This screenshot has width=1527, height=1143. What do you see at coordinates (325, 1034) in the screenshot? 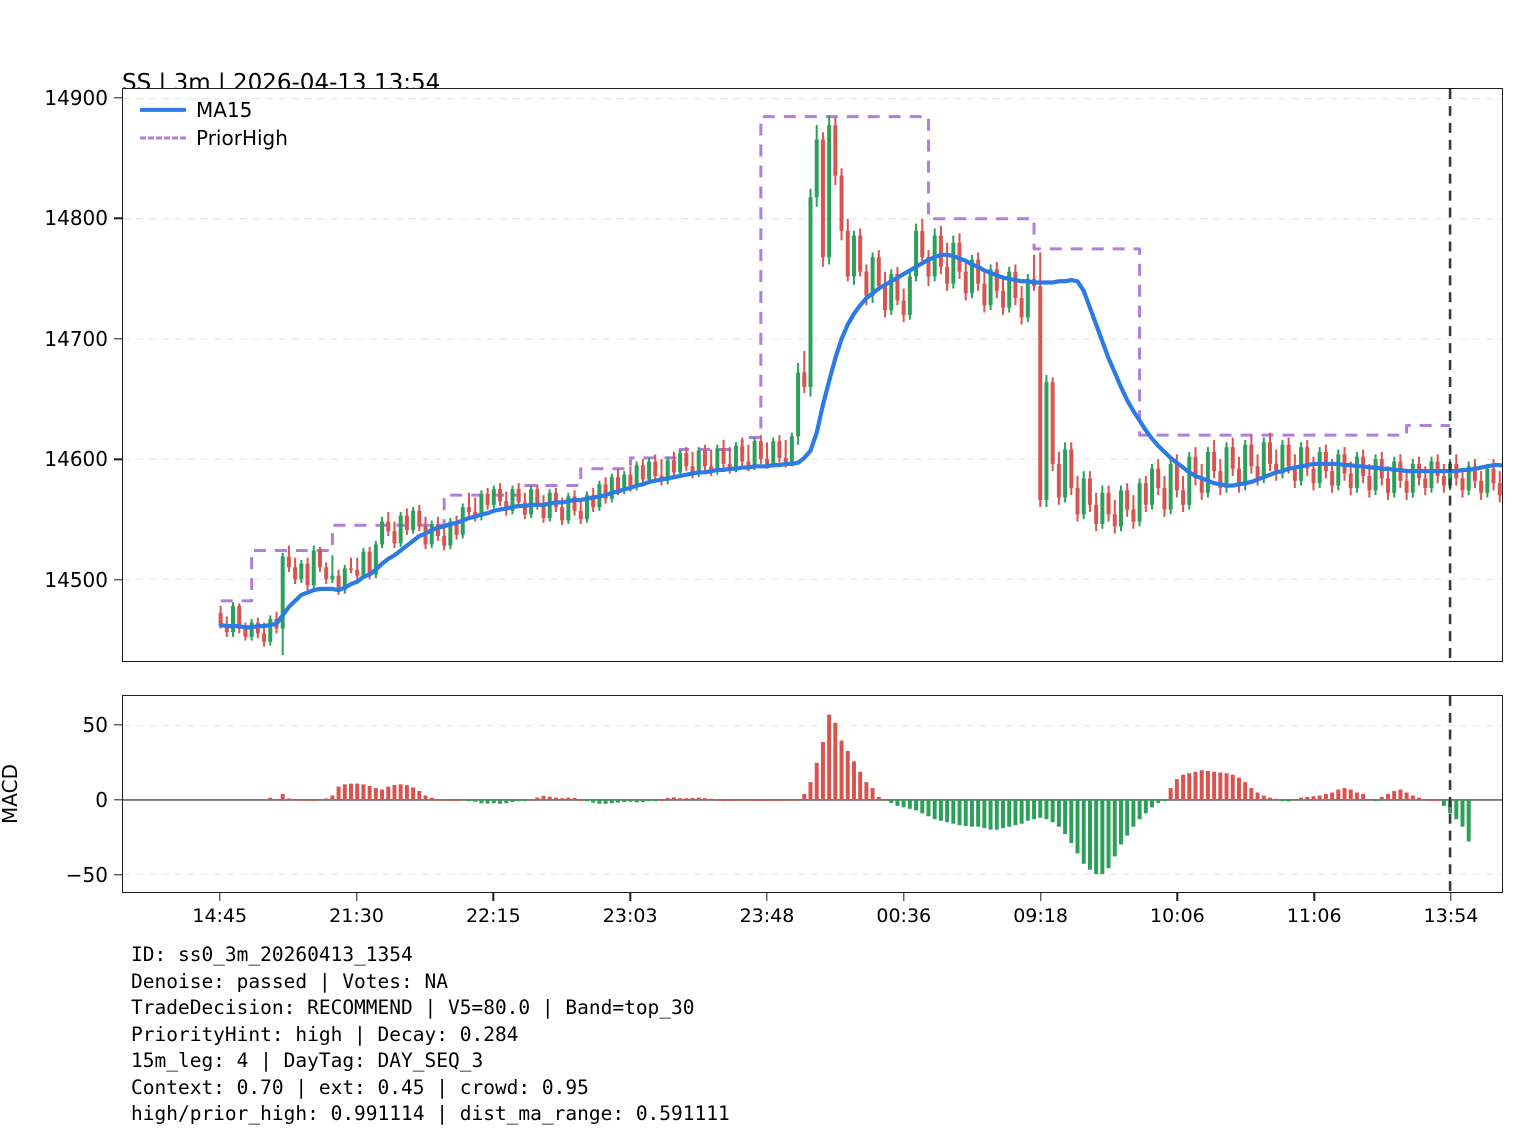
I see `footer-line: PriorityHint: high | Decay: 0.284` at bounding box center [325, 1034].